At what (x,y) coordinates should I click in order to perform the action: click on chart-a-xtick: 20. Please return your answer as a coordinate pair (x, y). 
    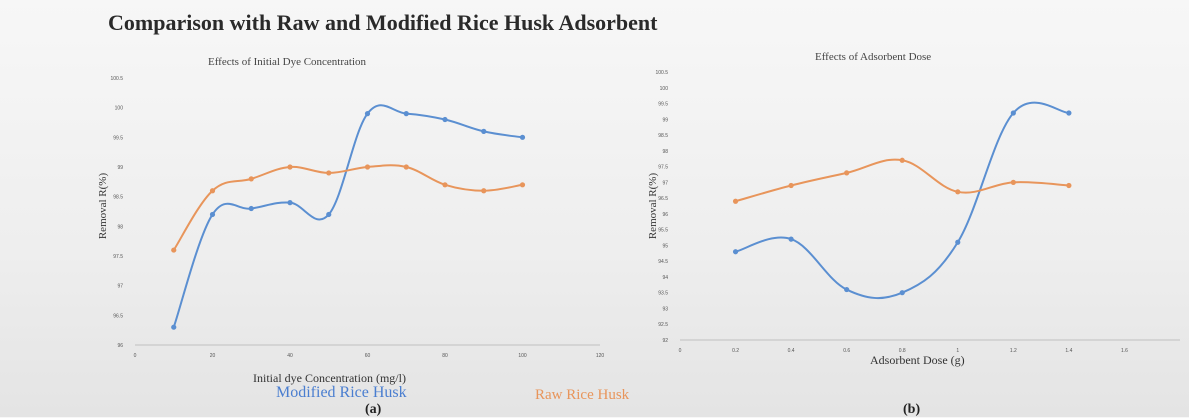
    Looking at the image, I should click on (213, 356).